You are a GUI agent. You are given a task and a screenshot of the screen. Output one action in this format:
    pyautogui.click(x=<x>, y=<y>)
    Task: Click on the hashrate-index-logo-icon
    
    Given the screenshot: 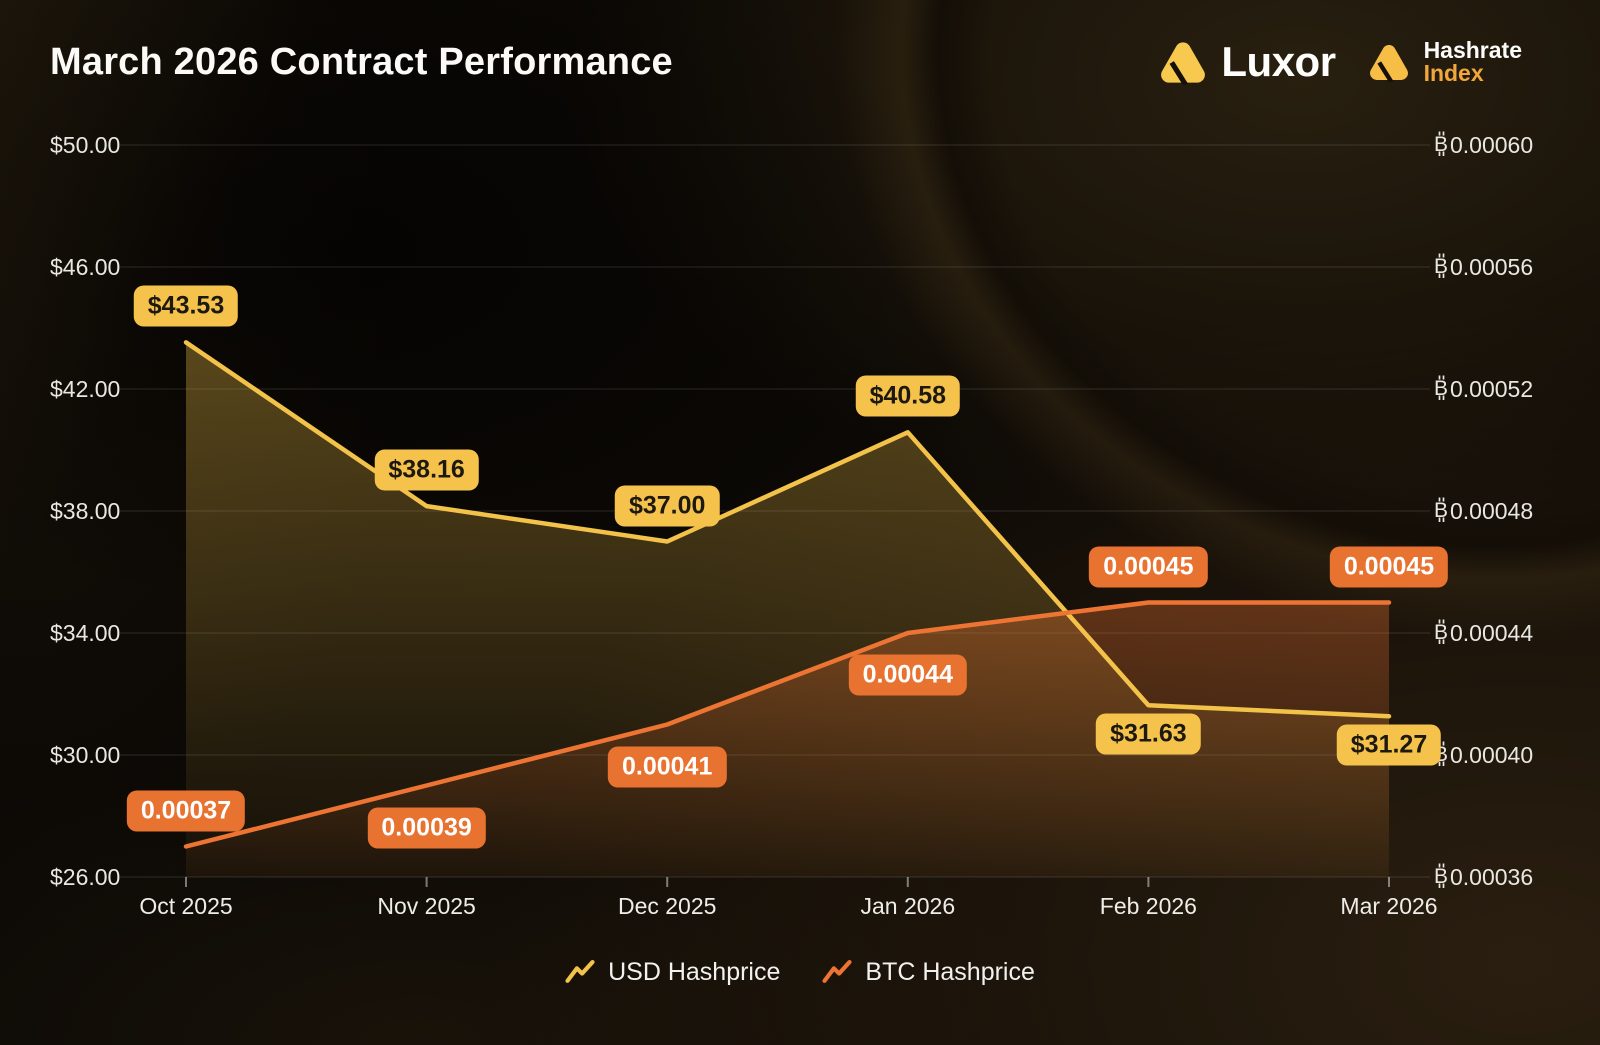 What is the action you would take?
    pyautogui.click(x=1388, y=63)
    